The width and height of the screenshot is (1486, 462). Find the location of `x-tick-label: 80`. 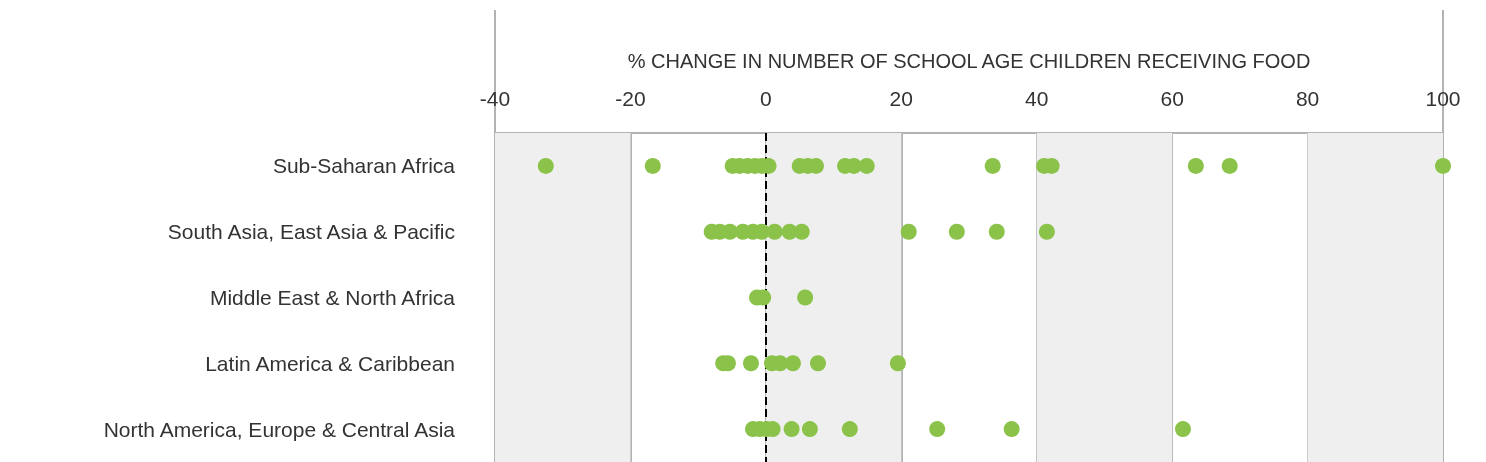

x-tick-label: 80 is located at coordinates (1307, 98).